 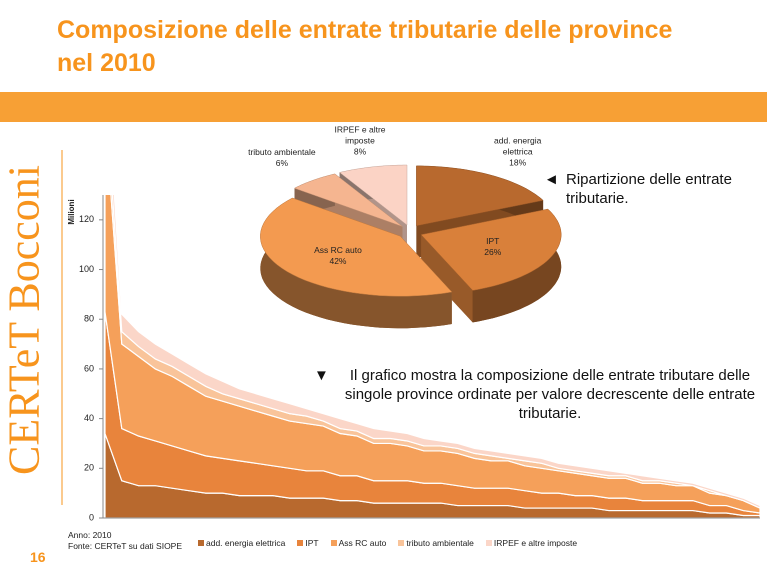 I want to click on pie-label: IRPEF e altre imposte 8%, so click(x=360, y=140).